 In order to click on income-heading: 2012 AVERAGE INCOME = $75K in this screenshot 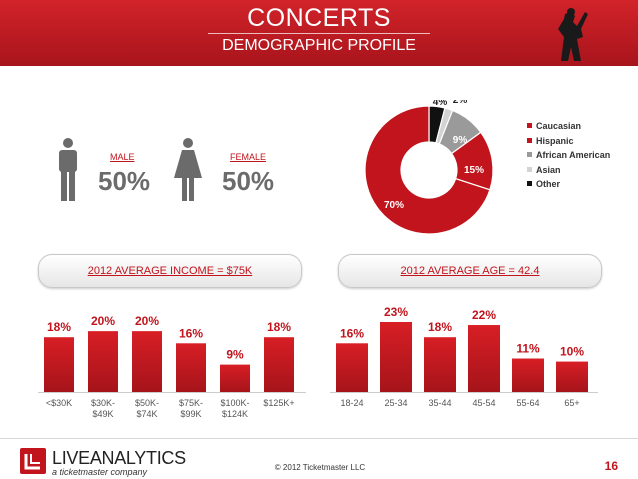, I will do `click(170, 271)`.